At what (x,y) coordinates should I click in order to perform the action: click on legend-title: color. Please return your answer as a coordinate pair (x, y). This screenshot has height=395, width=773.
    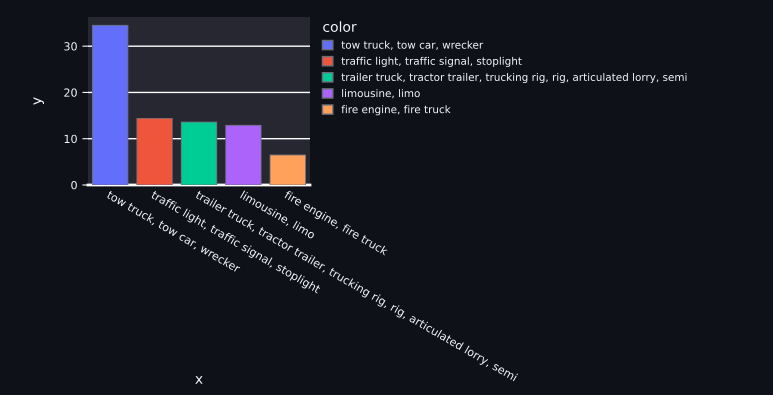
    Looking at the image, I should click on (340, 26).